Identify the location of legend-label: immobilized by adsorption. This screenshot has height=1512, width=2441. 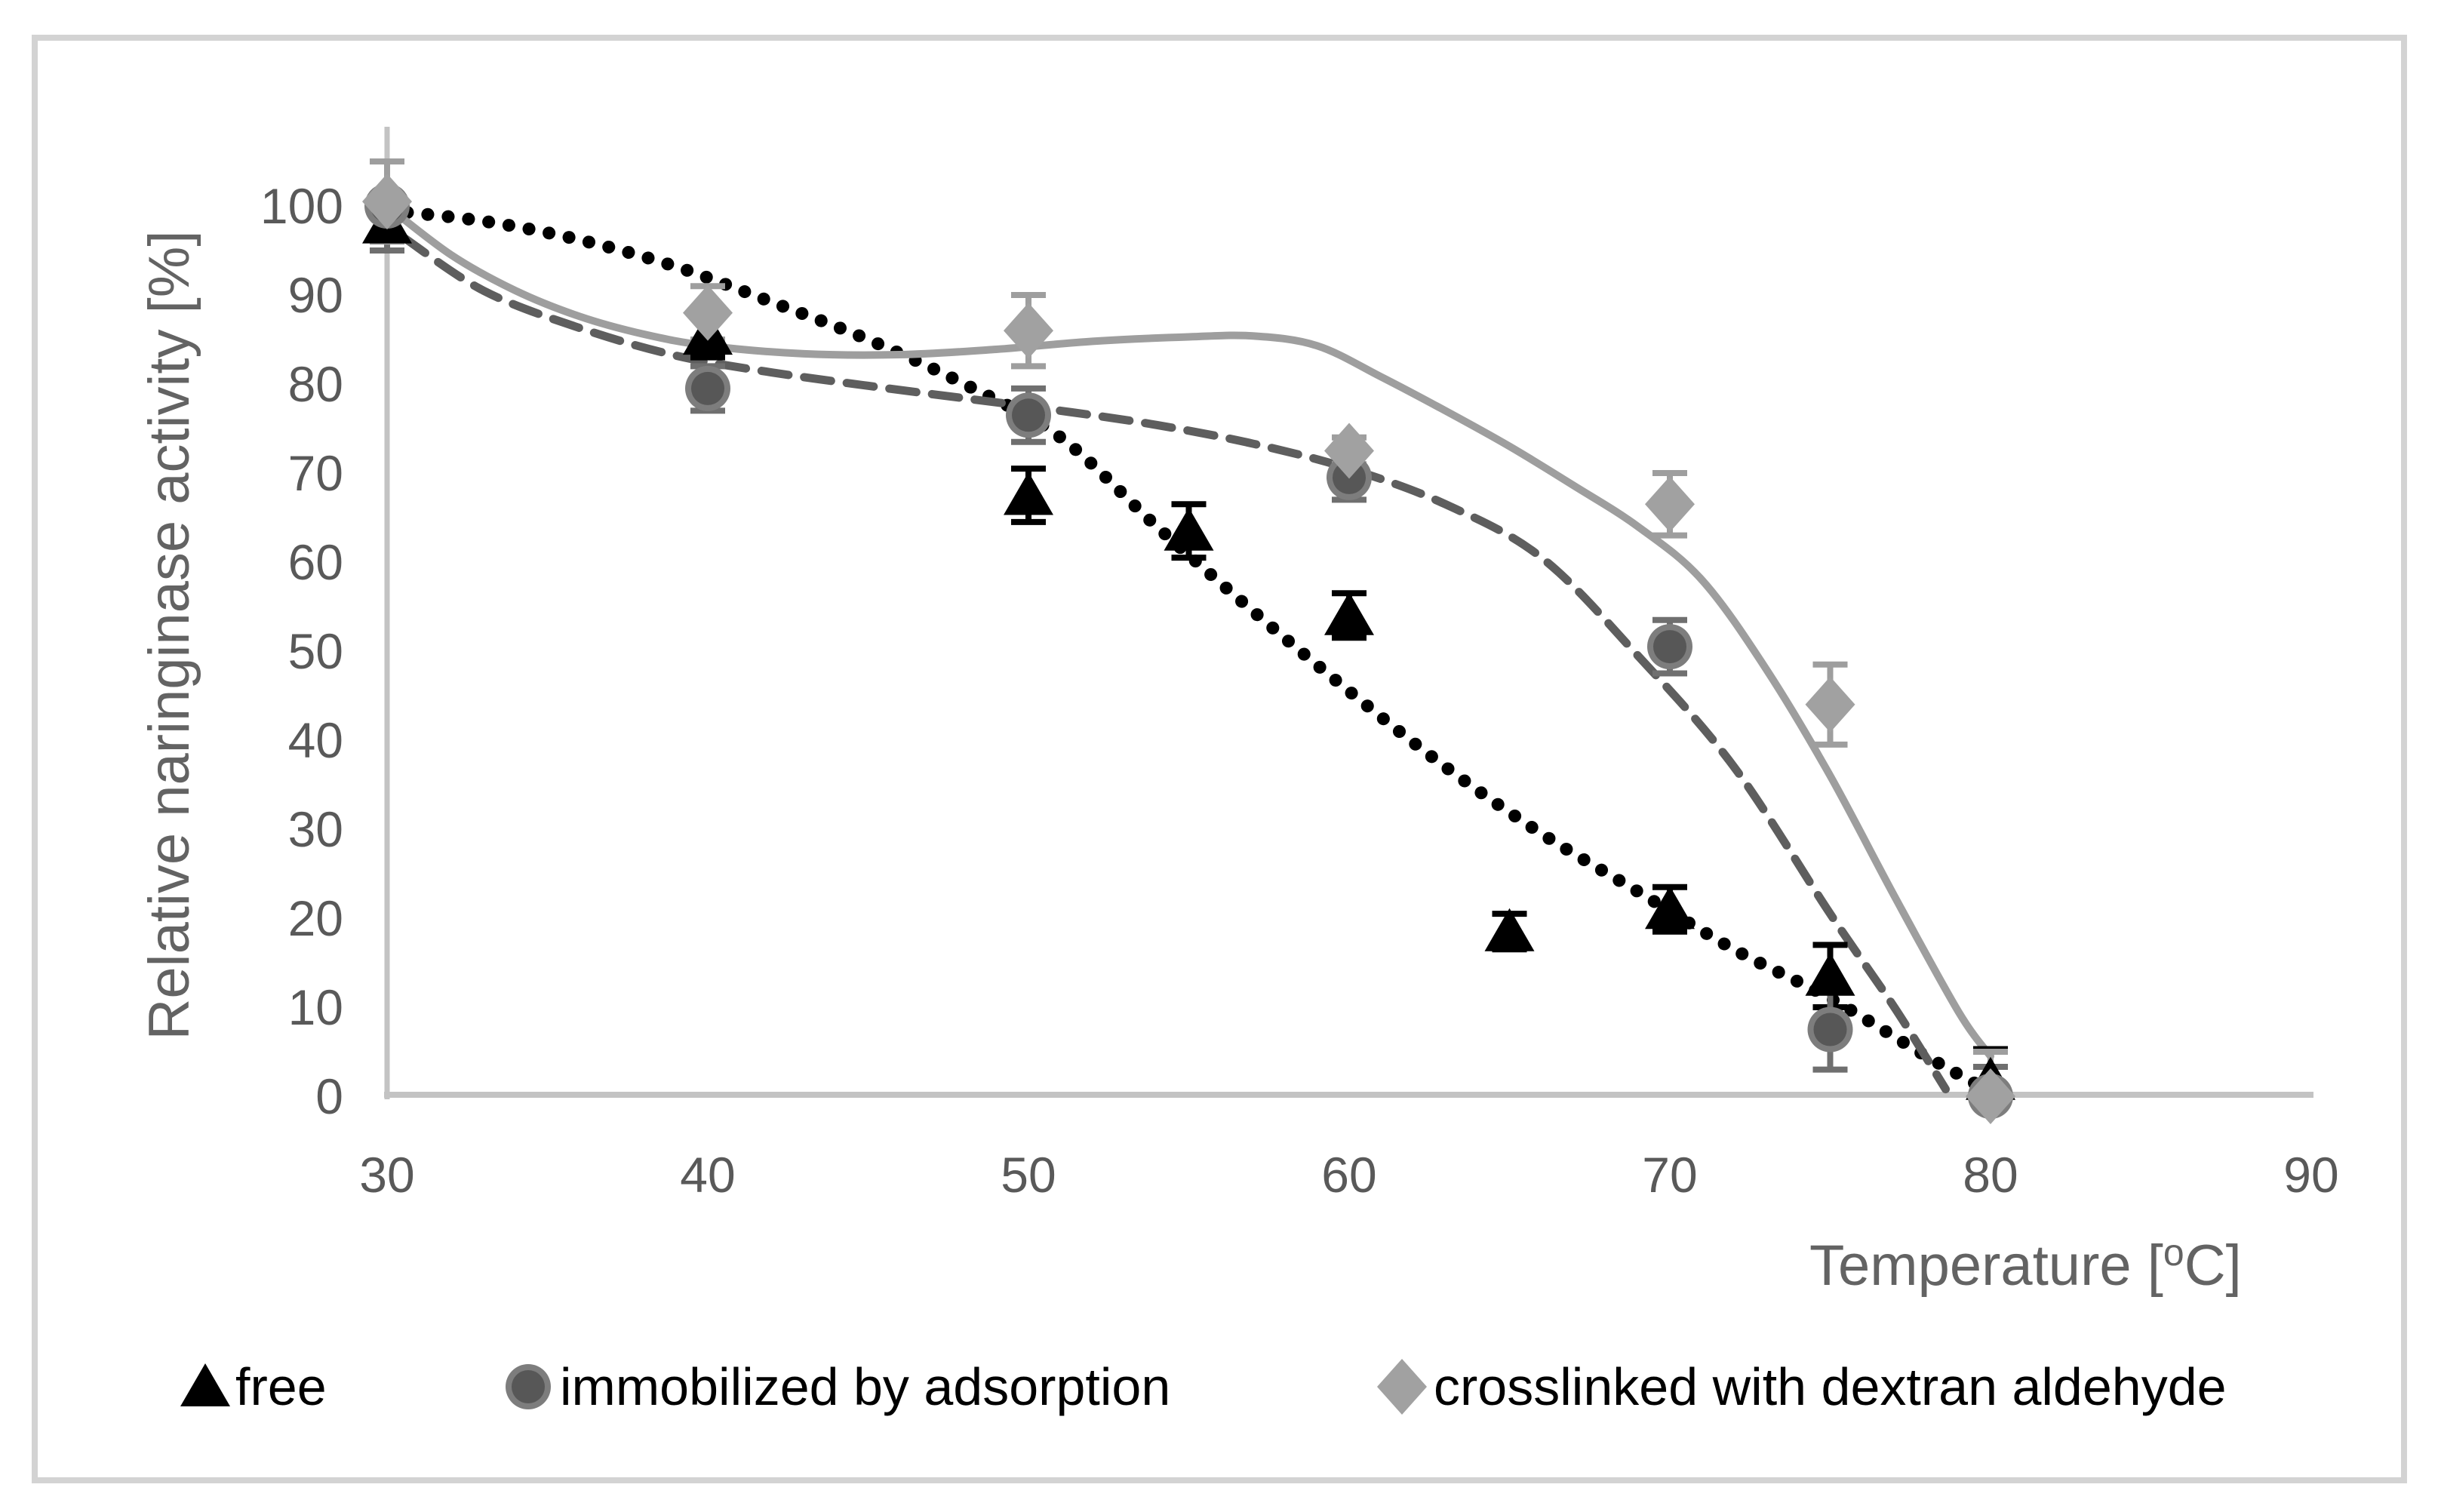
(865, 1386).